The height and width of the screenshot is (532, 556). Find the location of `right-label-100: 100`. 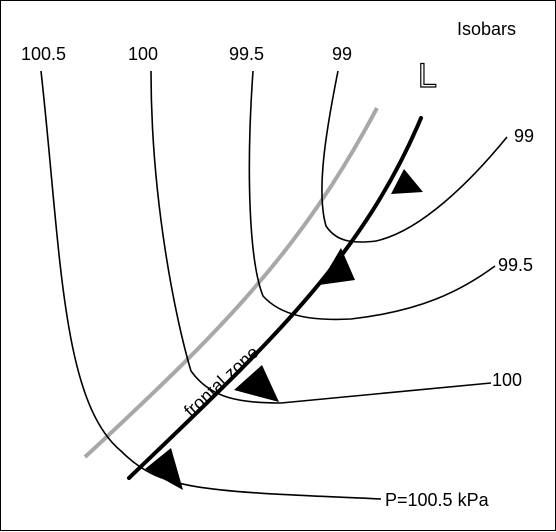

right-label-100: 100 is located at coordinates (507, 380).